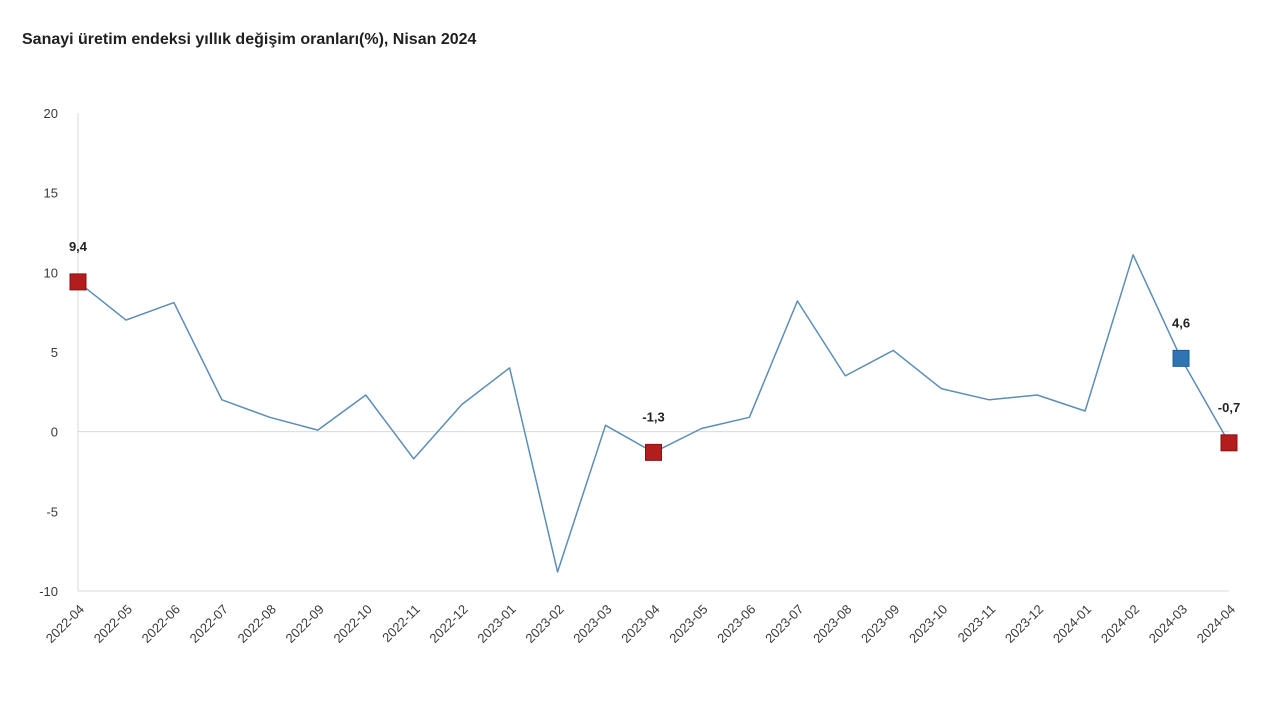 This screenshot has width=1280, height=720. What do you see at coordinates (1024, 624) in the screenshot?
I see `x-tick-label: 2023-12` at bounding box center [1024, 624].